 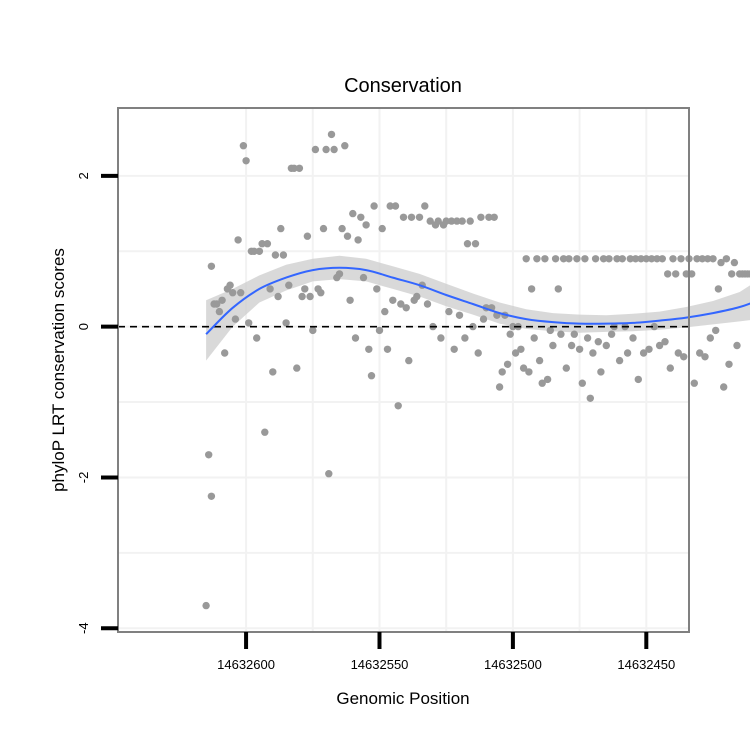 I want to click on smooth-curve, so click(x=477, y=300).